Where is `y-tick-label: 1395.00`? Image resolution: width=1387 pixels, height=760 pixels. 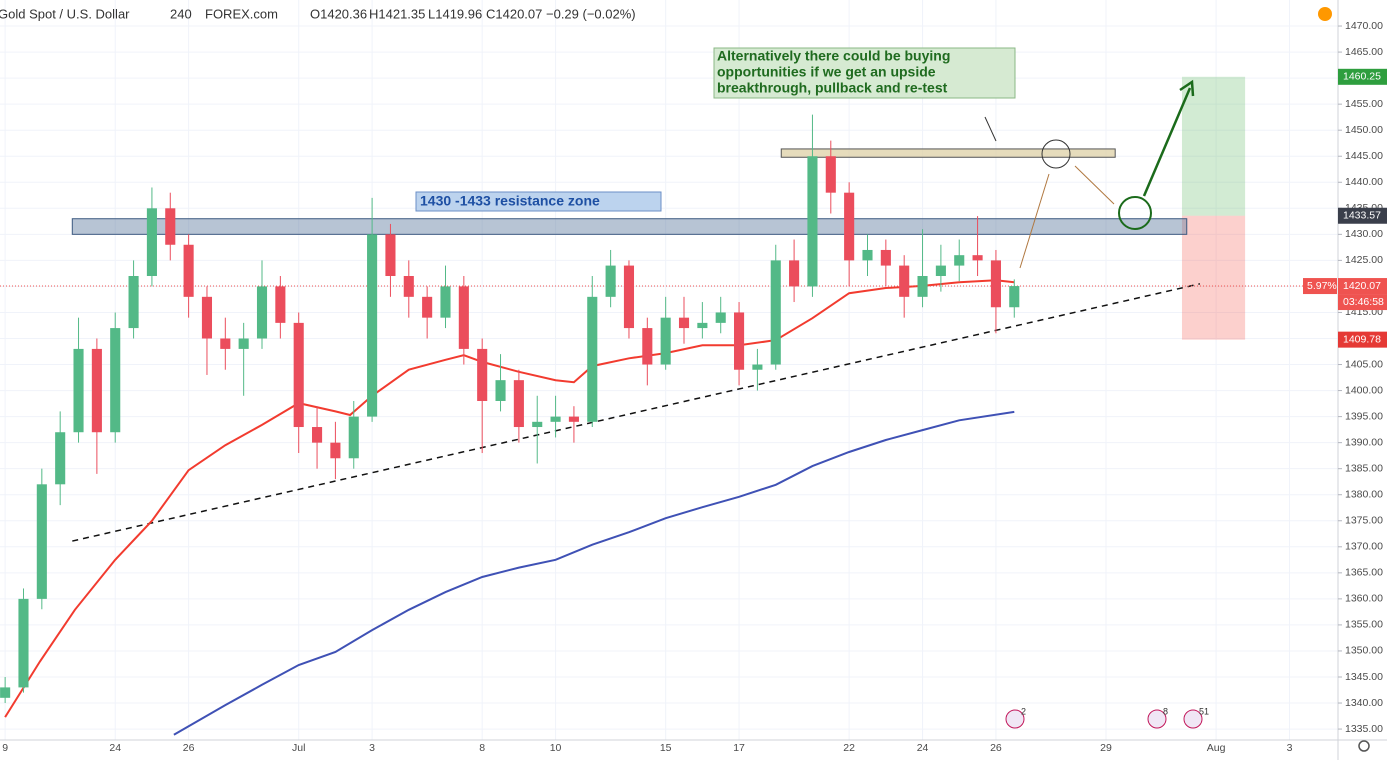 y-tick-label: 1395.00 is located at coordinates (1364, 416).